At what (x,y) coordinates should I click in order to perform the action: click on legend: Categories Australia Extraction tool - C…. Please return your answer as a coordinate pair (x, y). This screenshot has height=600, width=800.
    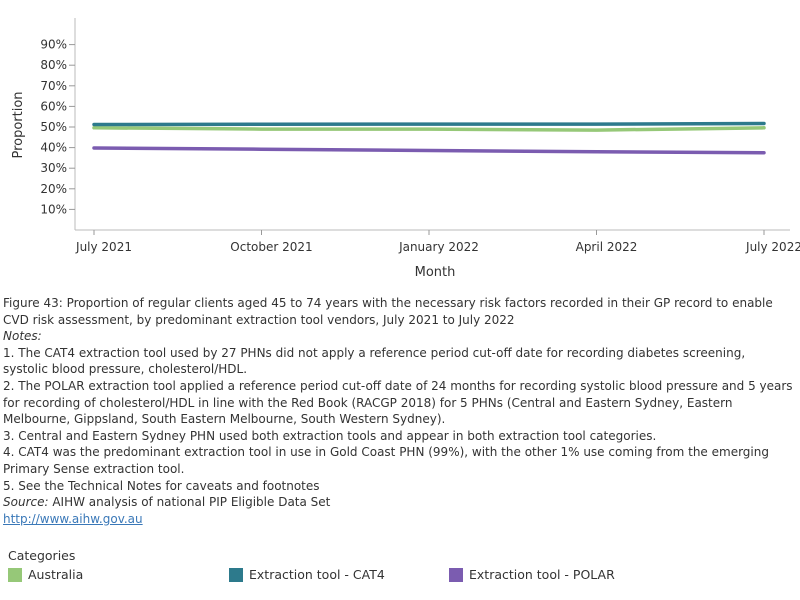
    Looking at the image, I should click on (398, 566).